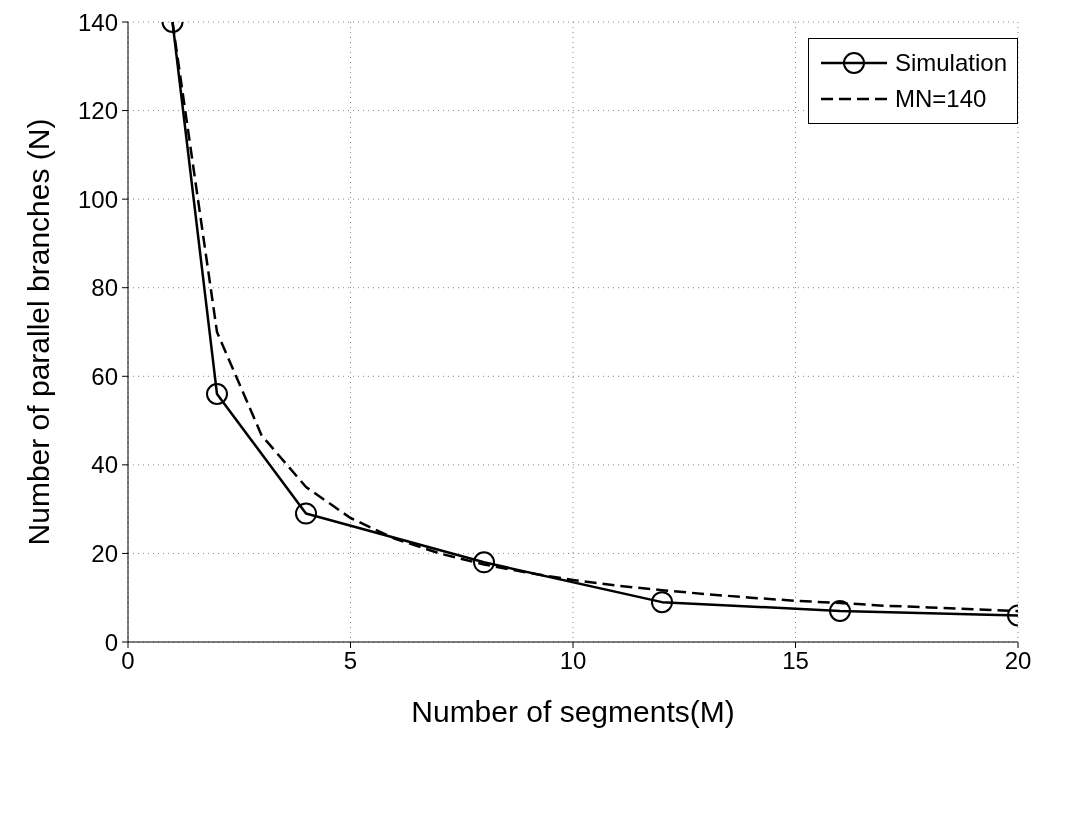 This screenshot has height=838, width=1071. I want to click on y-tick-label: 20, so click(104, 553).